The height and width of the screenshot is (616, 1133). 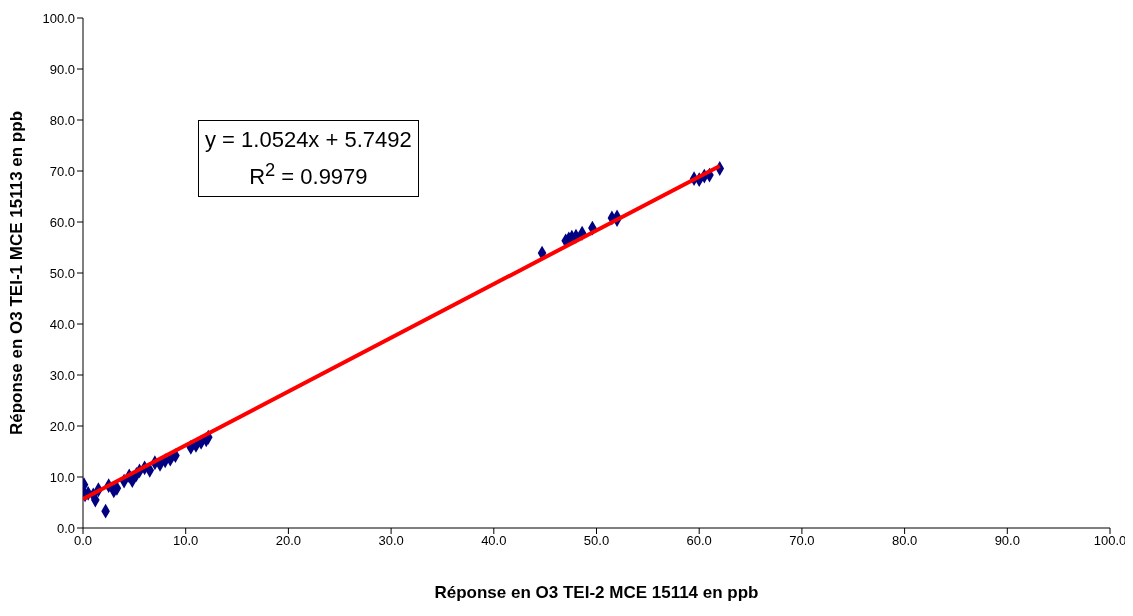 I want to click on y-tick-label: 90.0, so click(x=62, y=69).